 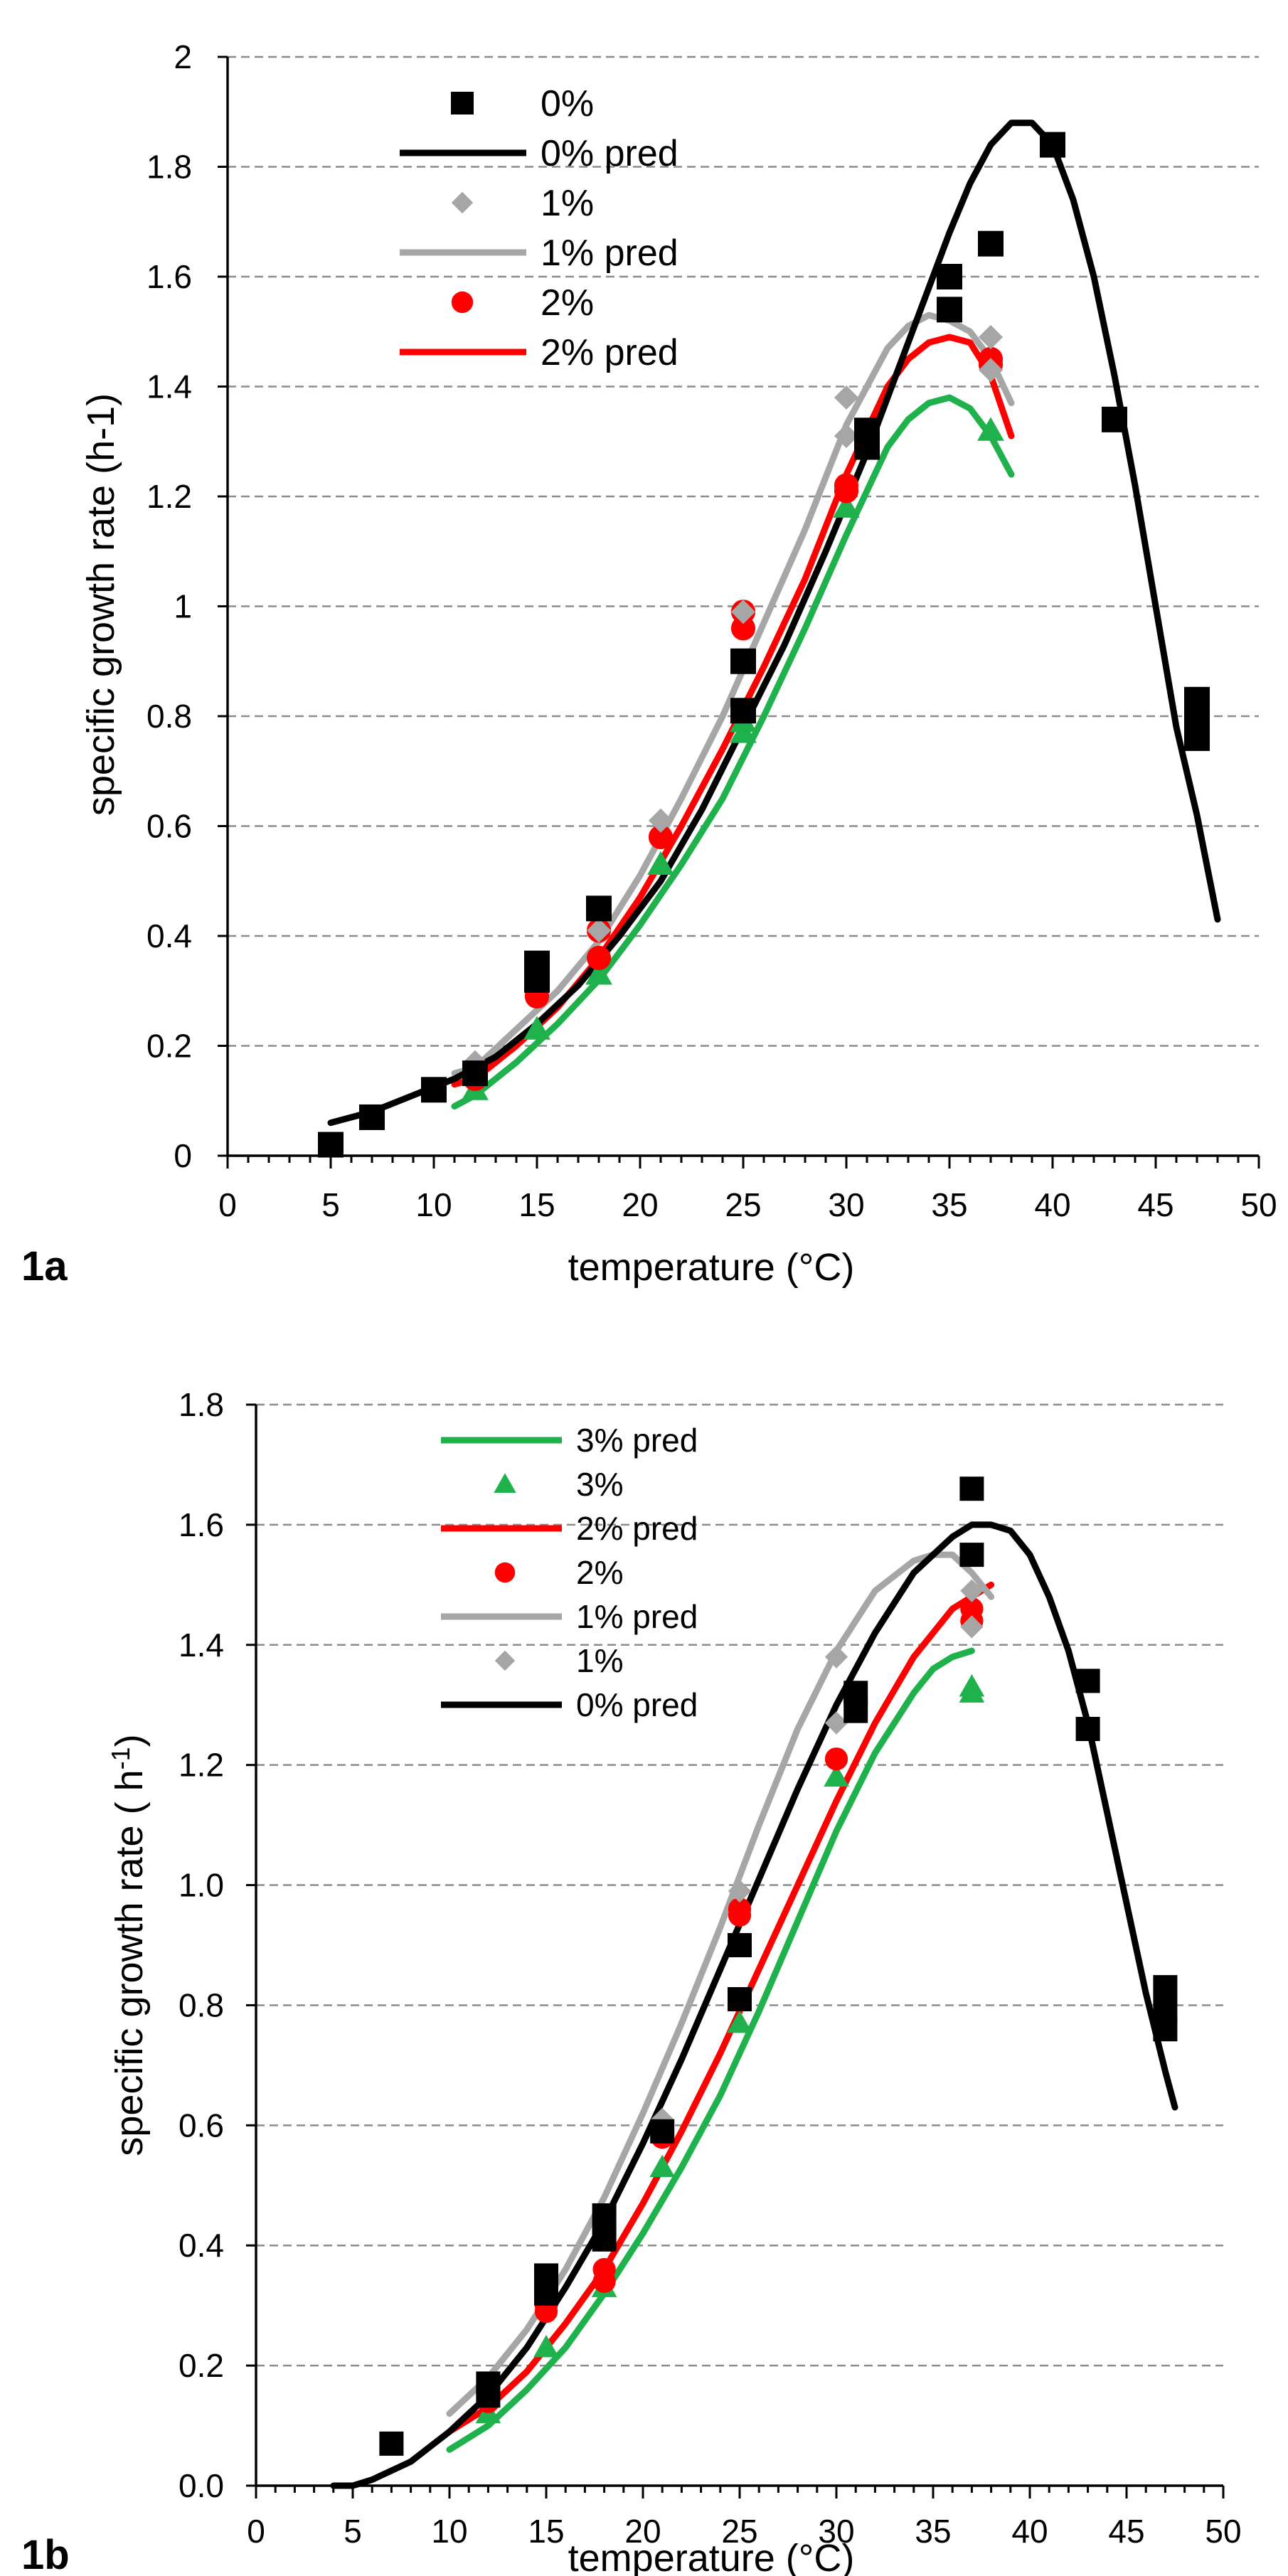 I want to click on x-tick-label: 15, so click(x=546, y=2531).